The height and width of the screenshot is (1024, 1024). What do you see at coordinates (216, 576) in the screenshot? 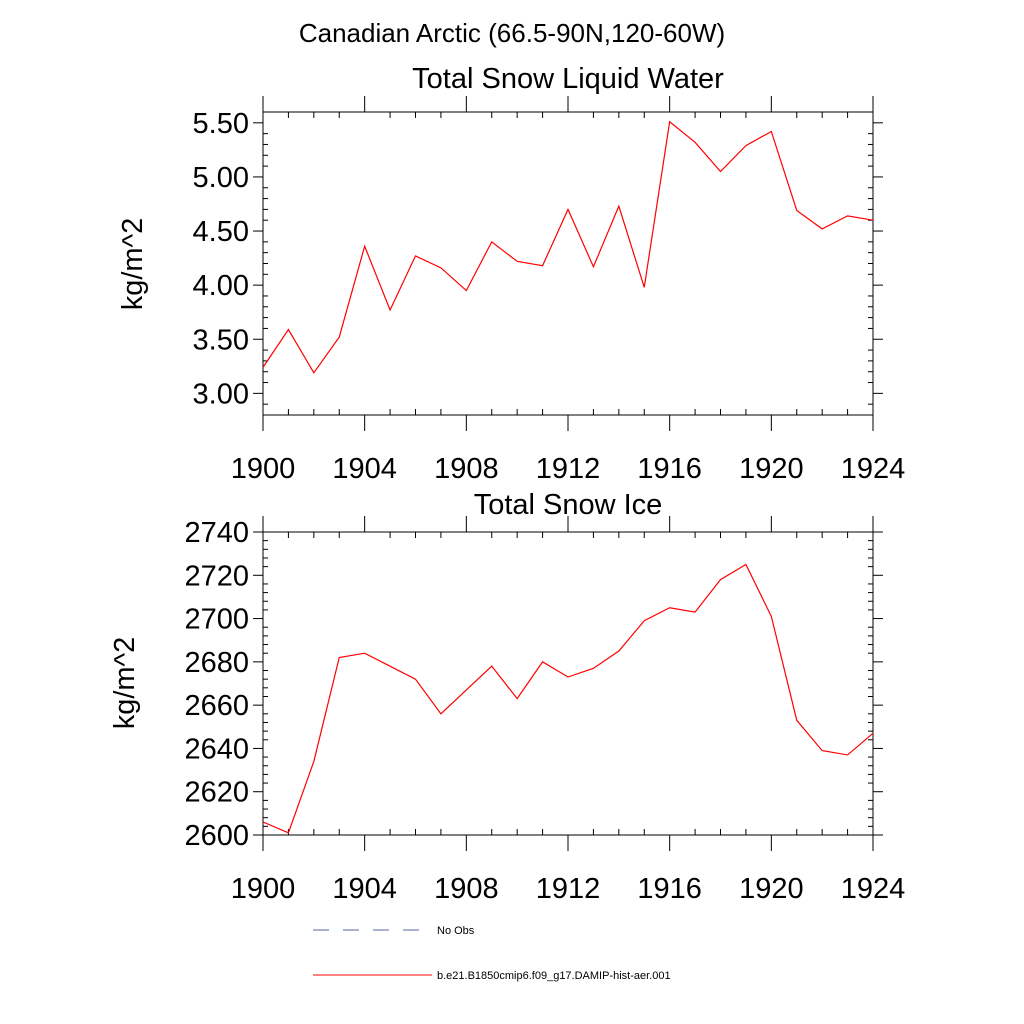
I see `y-tick-label: 2720` at bounding box center [216, 576].